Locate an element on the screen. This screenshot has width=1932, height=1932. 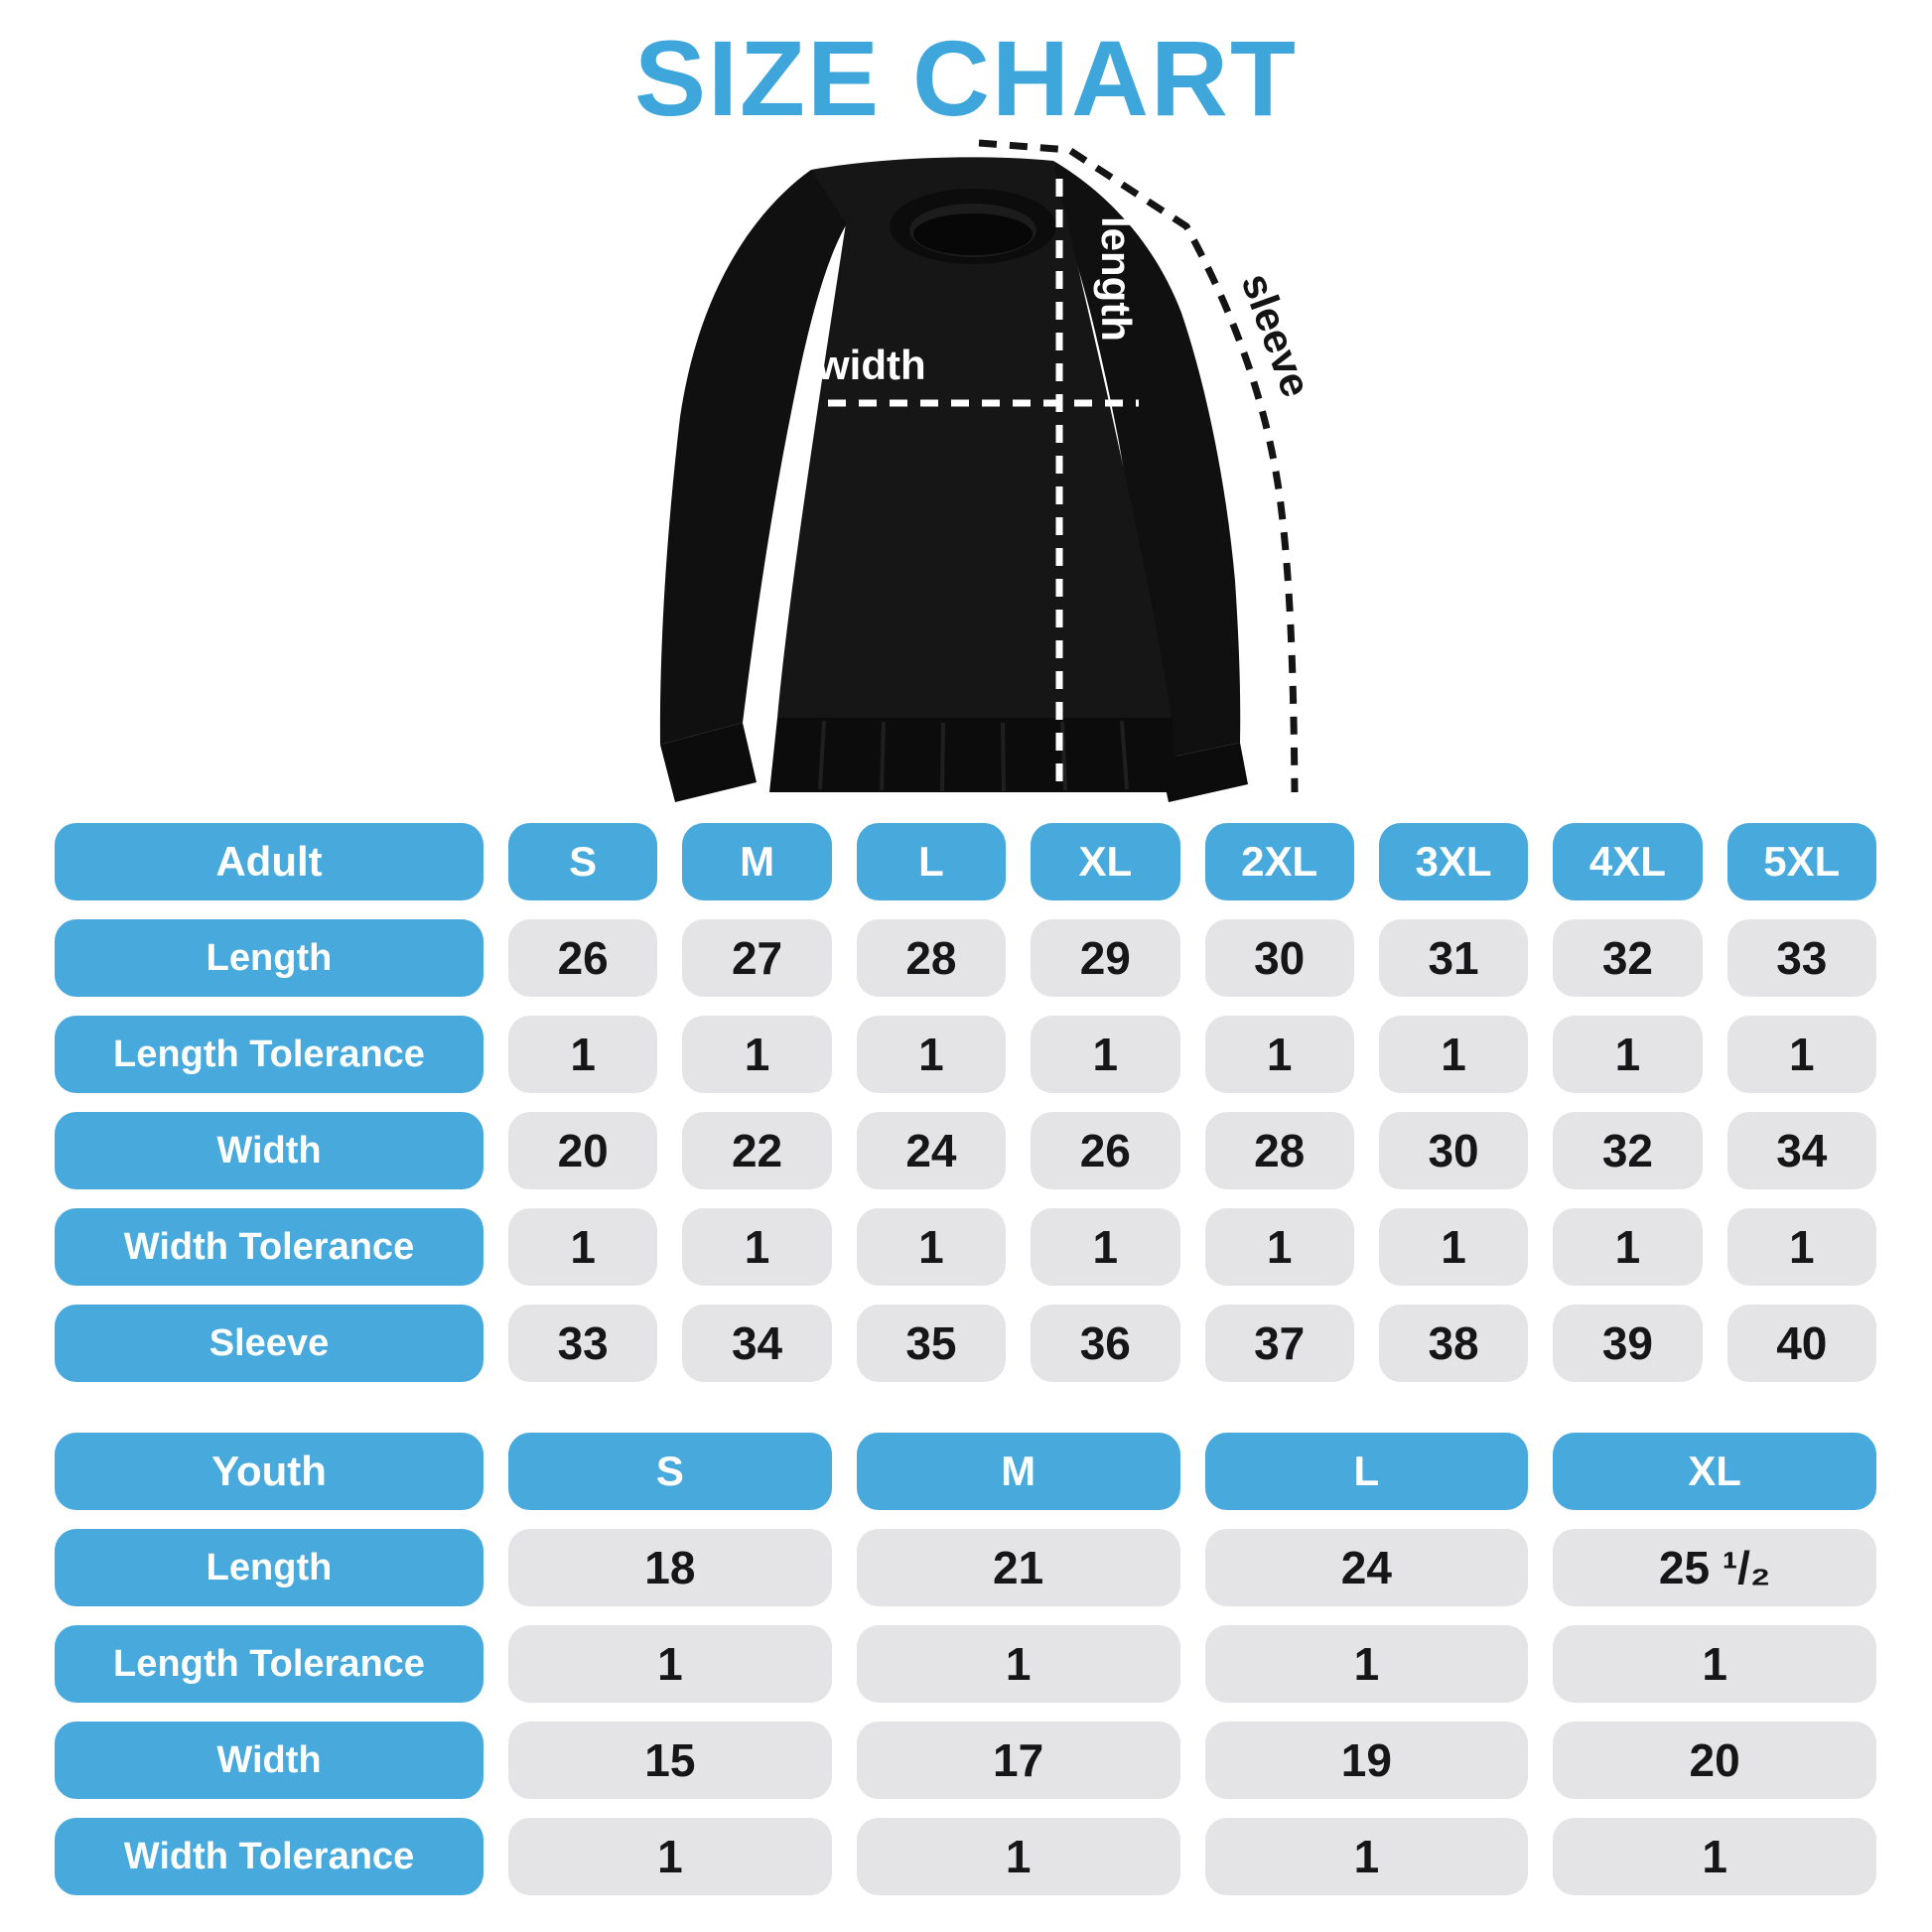
value-pill: 15 is located at coordinates (670, 1761).